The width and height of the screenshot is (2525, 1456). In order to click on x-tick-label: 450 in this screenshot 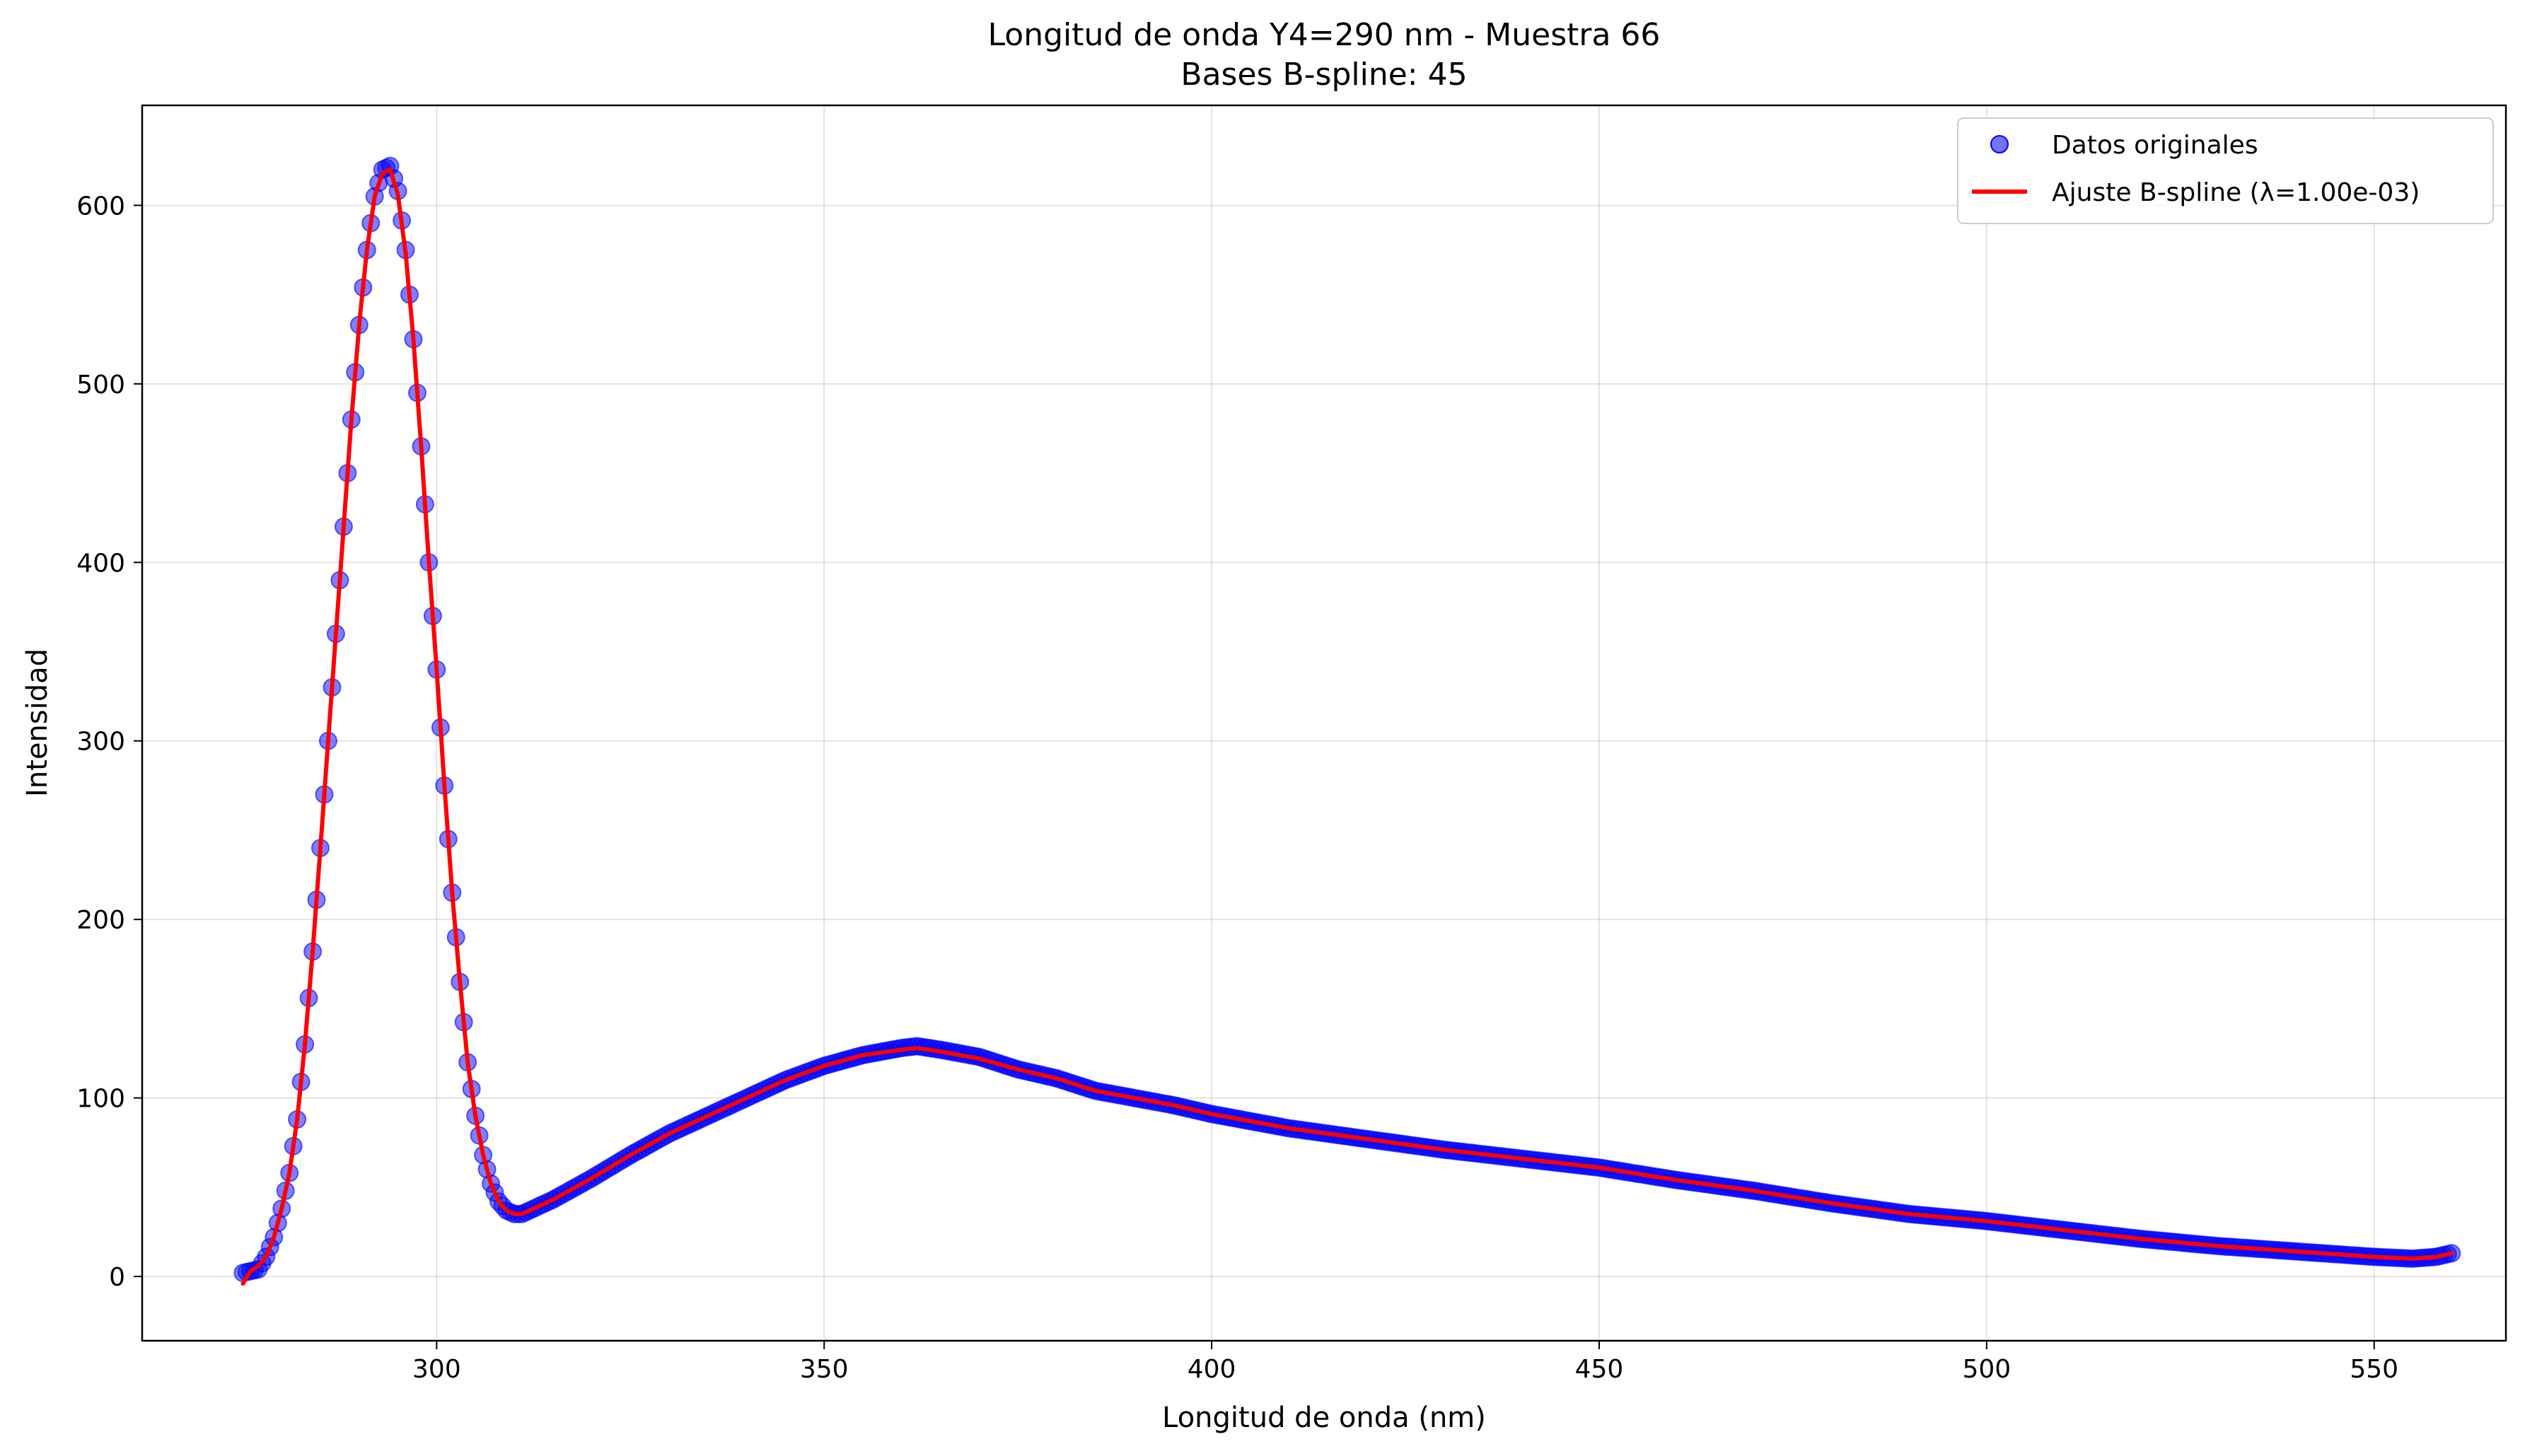, I will do `click(1600, 1370)`.